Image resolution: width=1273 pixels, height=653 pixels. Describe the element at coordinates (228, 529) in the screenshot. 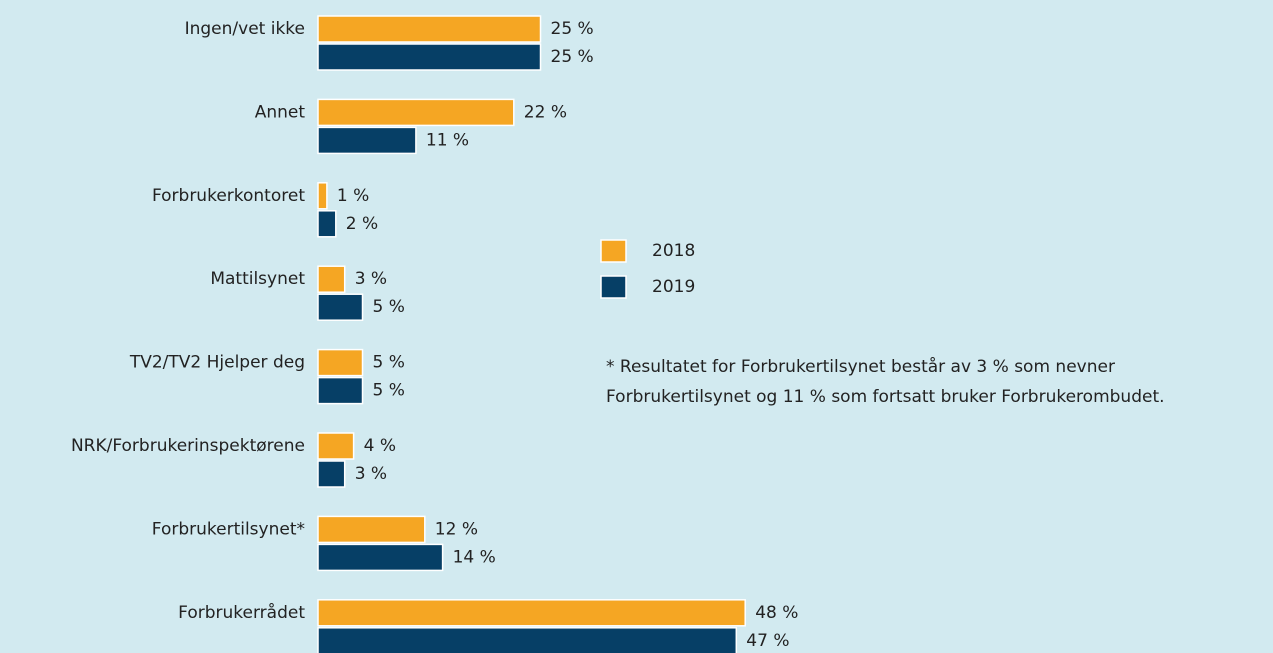

I see `category-label: Forbrukertilsynet*` at that location.